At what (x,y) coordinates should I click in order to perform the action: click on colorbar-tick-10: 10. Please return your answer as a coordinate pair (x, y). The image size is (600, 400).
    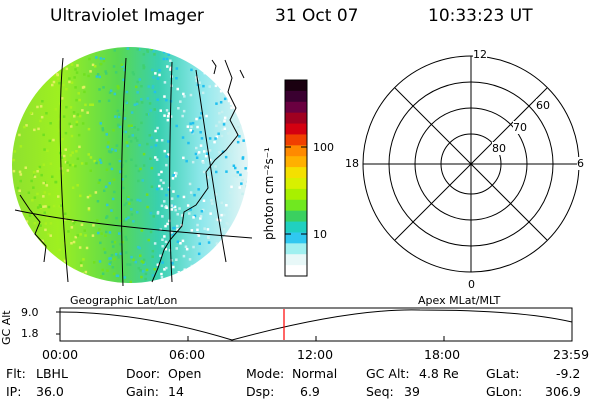
    Looking at the image, I should click on (320, 234).